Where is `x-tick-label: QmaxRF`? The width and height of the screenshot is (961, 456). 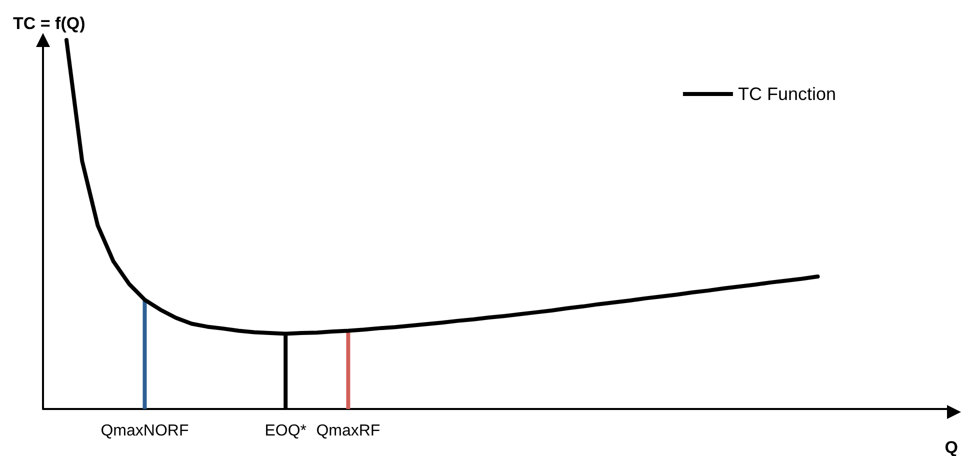
x-tick-label: QmaxRF is located at coordinates (348, 431).